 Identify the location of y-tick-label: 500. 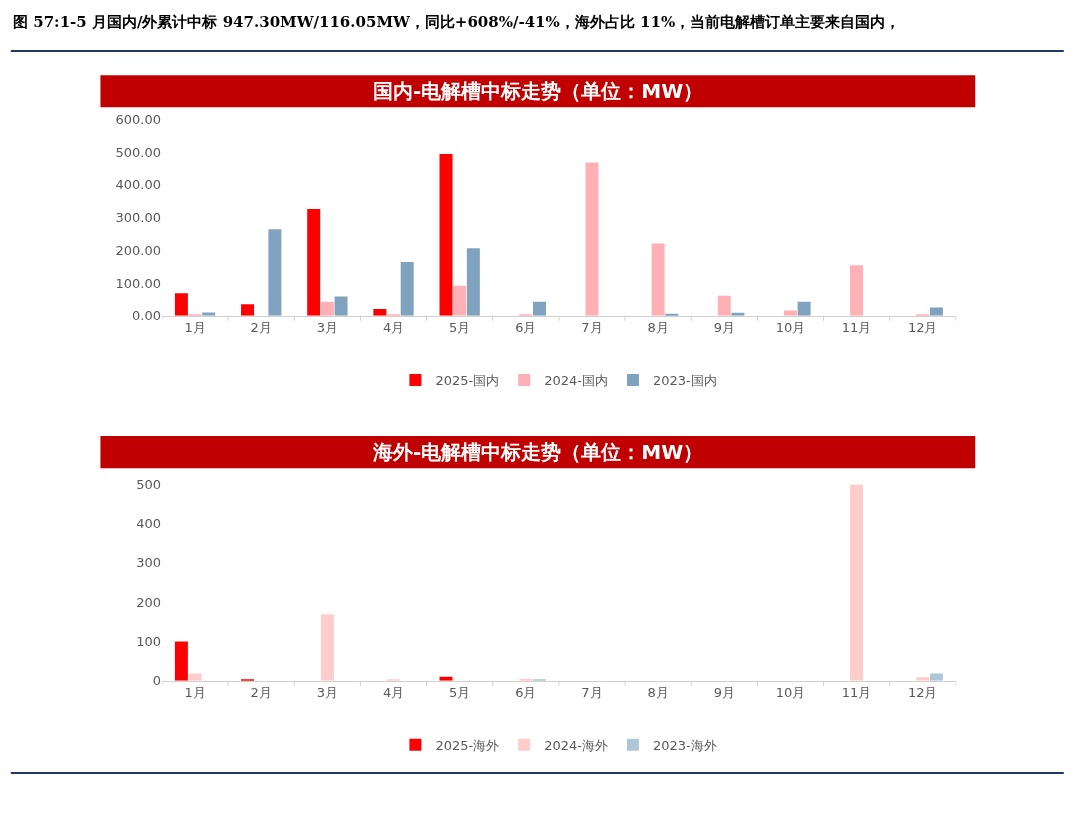
(148, 484).